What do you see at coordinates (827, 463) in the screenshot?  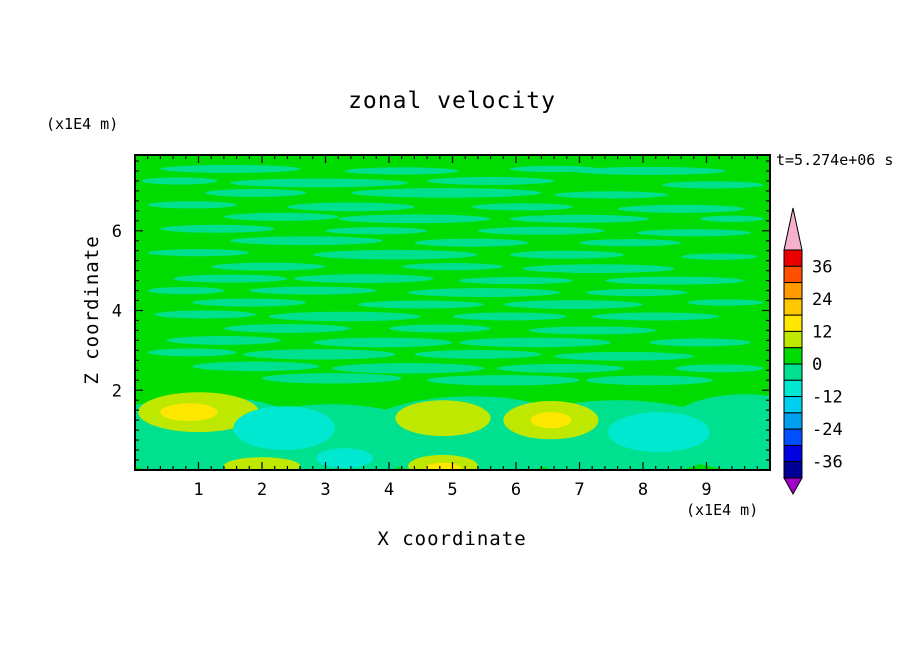 I see `svg-text: -36` at bounding box center [827, 463].